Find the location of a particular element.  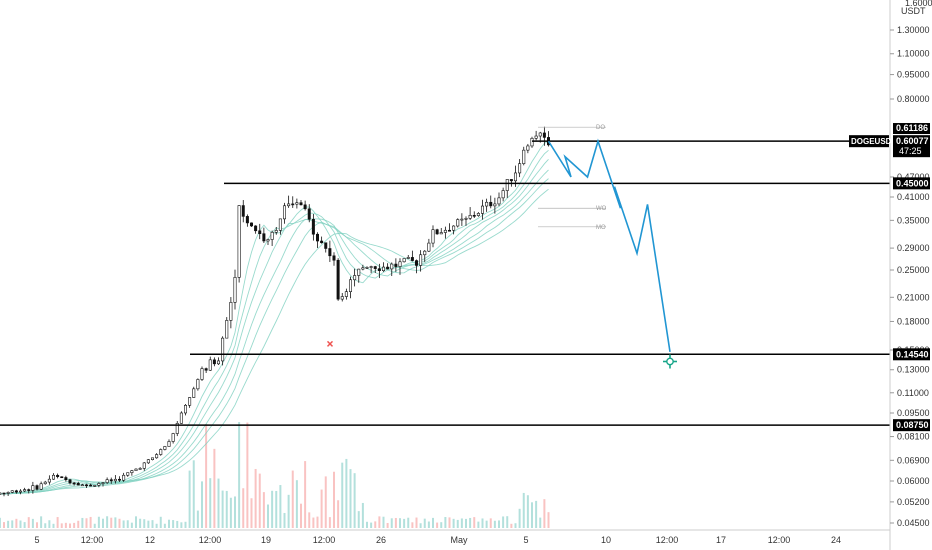

x-tick-label-11: 17 is located at coordinates (721, 540).